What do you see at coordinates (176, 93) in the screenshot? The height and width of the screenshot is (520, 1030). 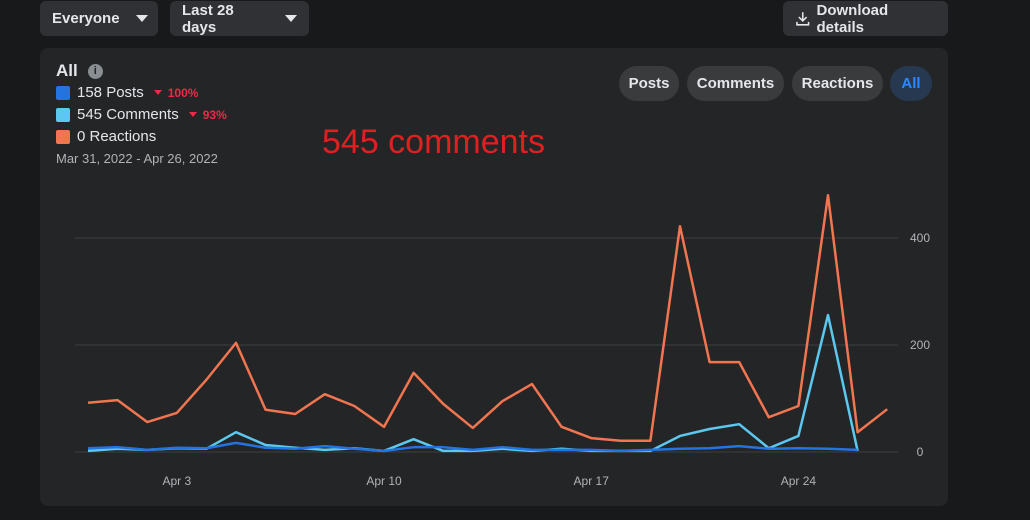 I see `legend-change: 100%` at bounding box center [176, 93].